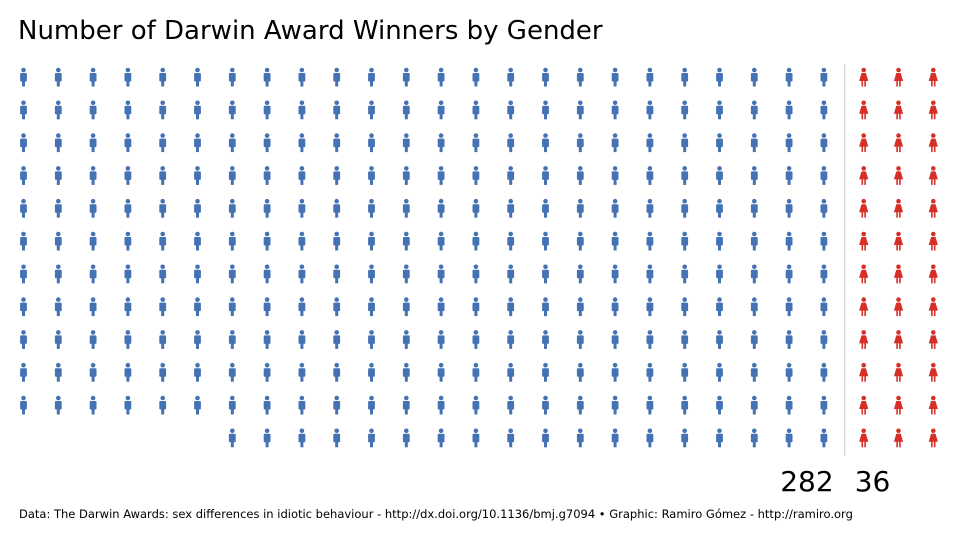 This screenshot has height=540, width=960. What do you see at coordinates (310, 31) in the screenshot?
I see `chart-title: Number of Darwin Award Winners by Gender` at bounding box center [310, 31].